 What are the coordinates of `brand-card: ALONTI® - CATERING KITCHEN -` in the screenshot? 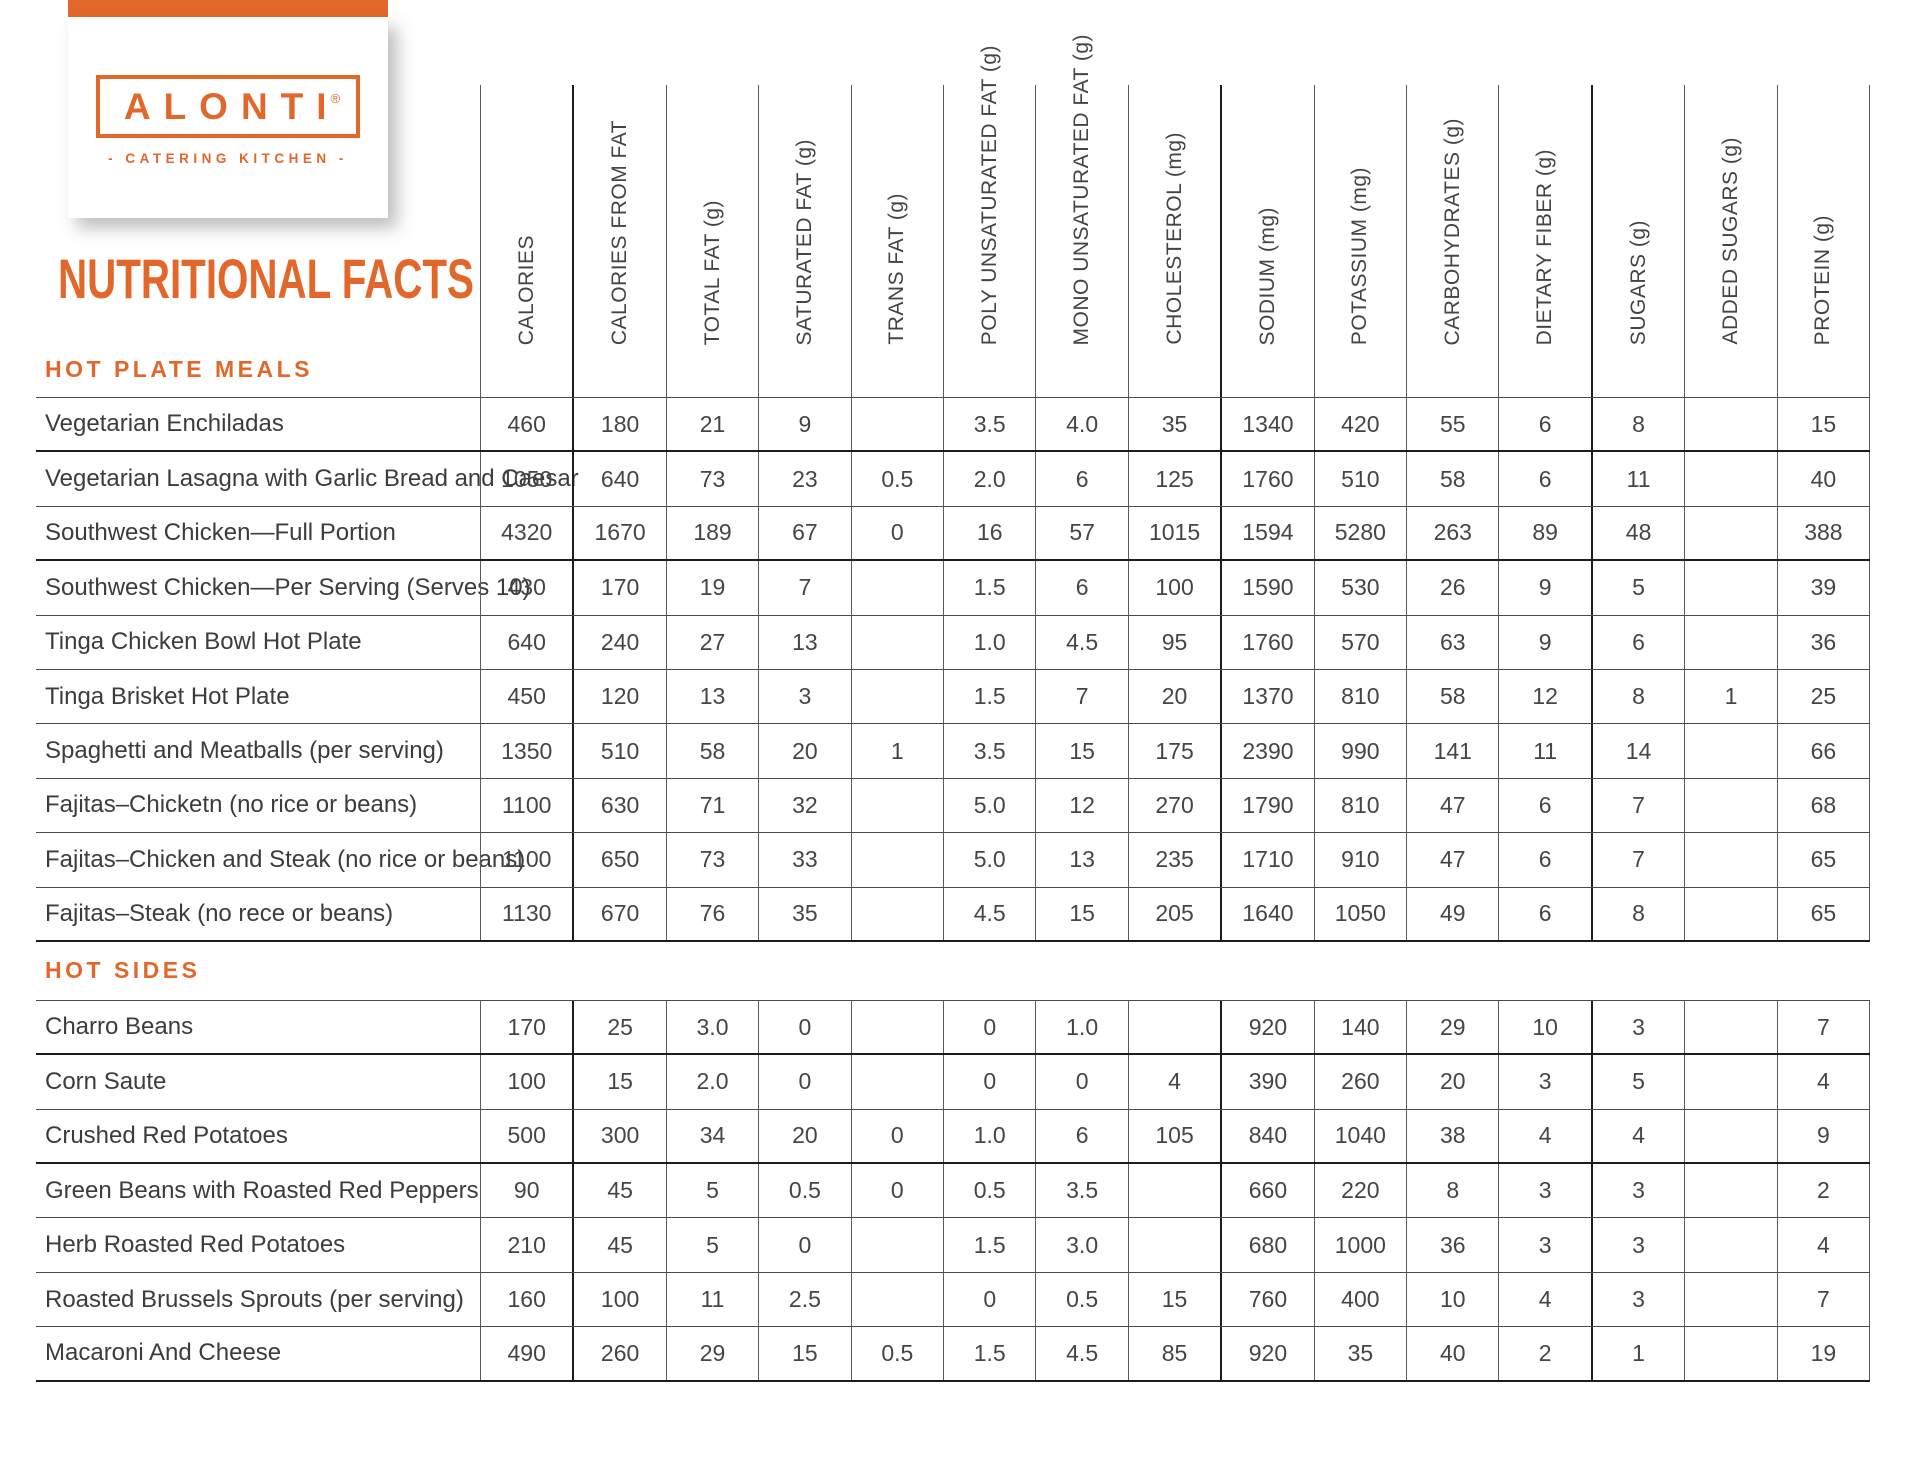 It's located at (228, 117).